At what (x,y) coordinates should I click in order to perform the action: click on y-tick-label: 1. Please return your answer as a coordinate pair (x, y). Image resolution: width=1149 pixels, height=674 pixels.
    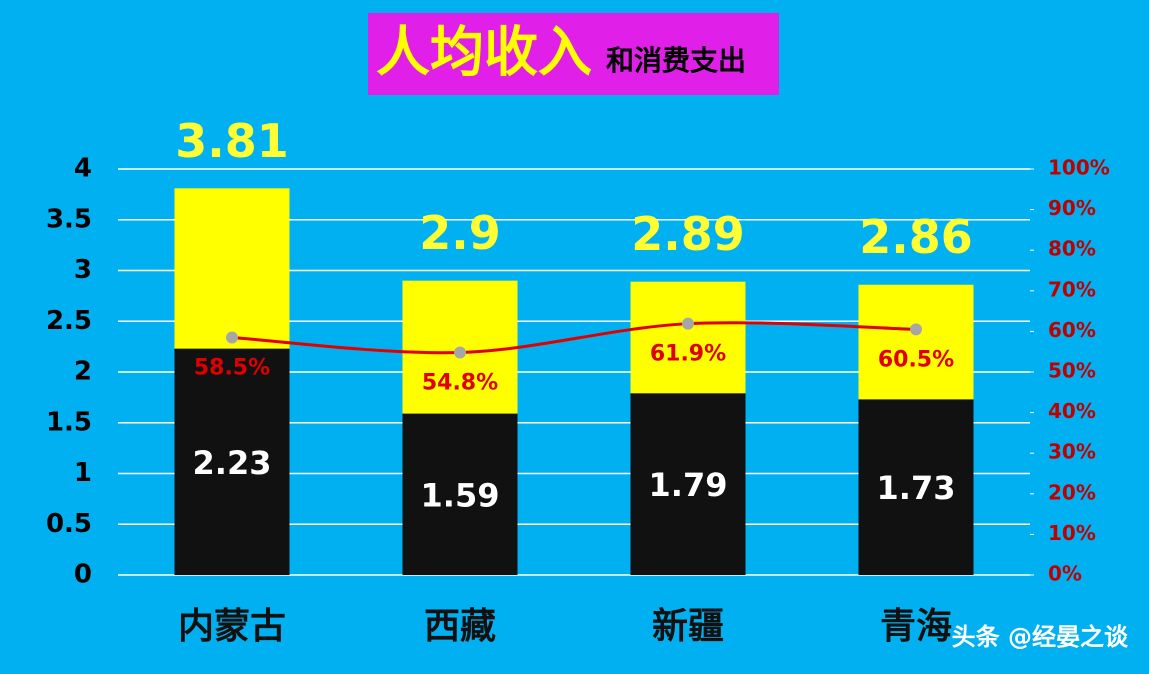
    Looking at the image, I should click on (83, 473).